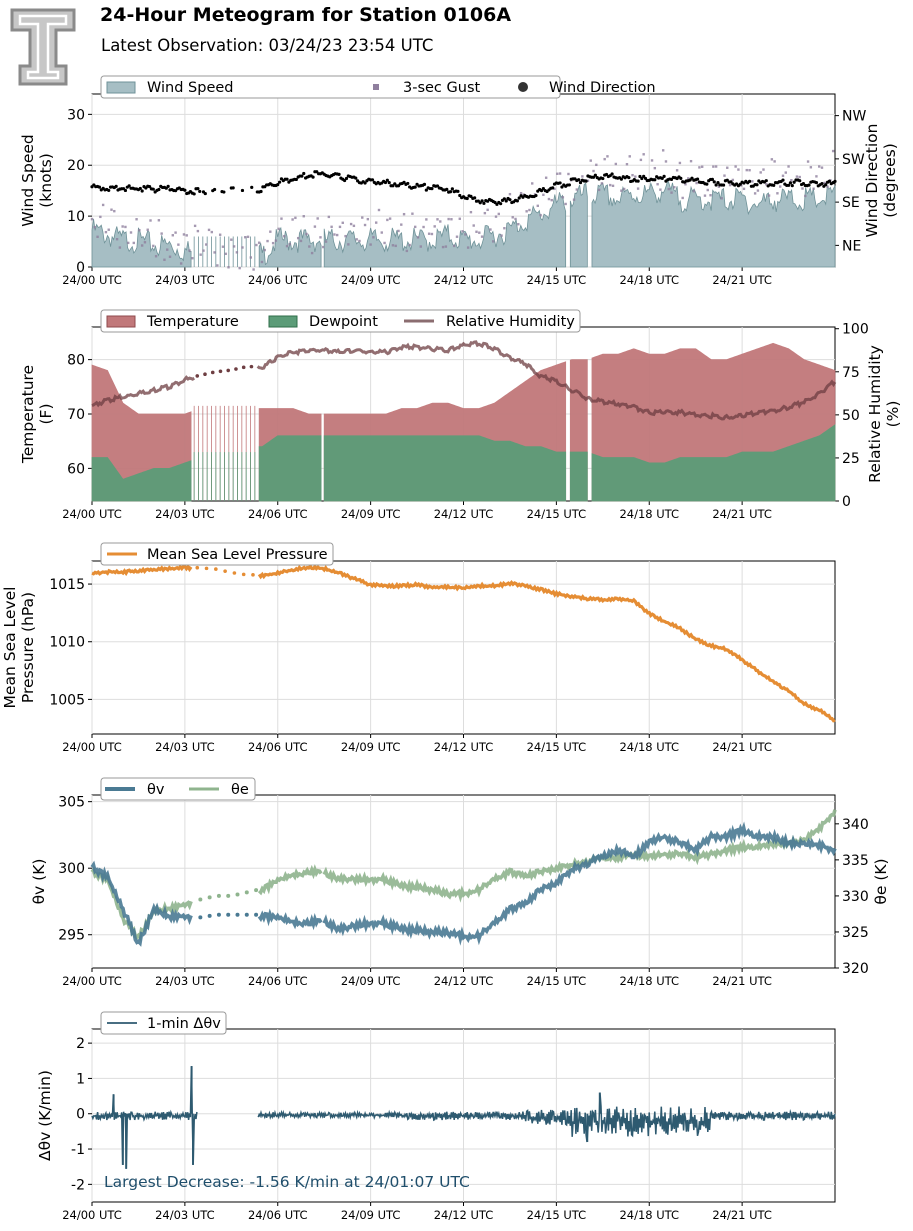 The height and width of the screenshot is (1231, 913). Describe the element at coordinates (76, 361) in the screenshot. I see `temperature-y-tick-label: 80` at that location.